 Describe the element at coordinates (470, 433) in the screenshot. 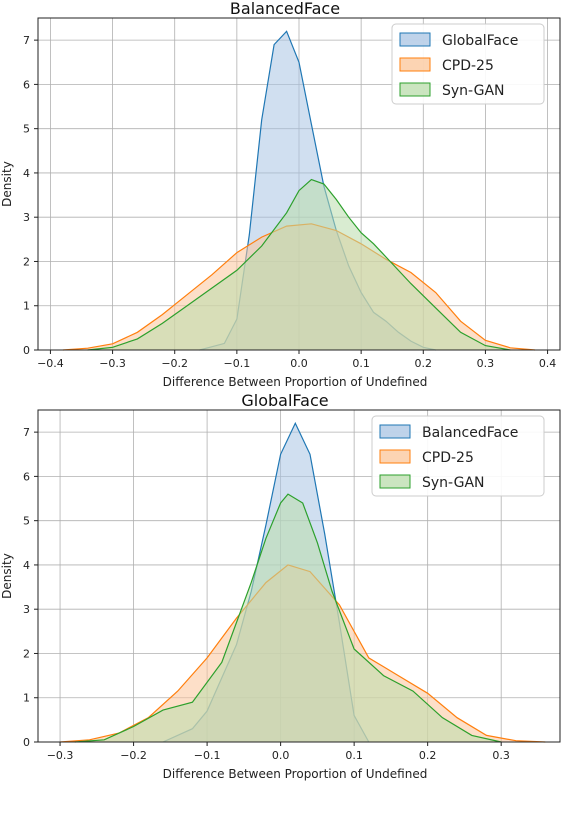

I see `legend-label: BalancedFace` at that location.